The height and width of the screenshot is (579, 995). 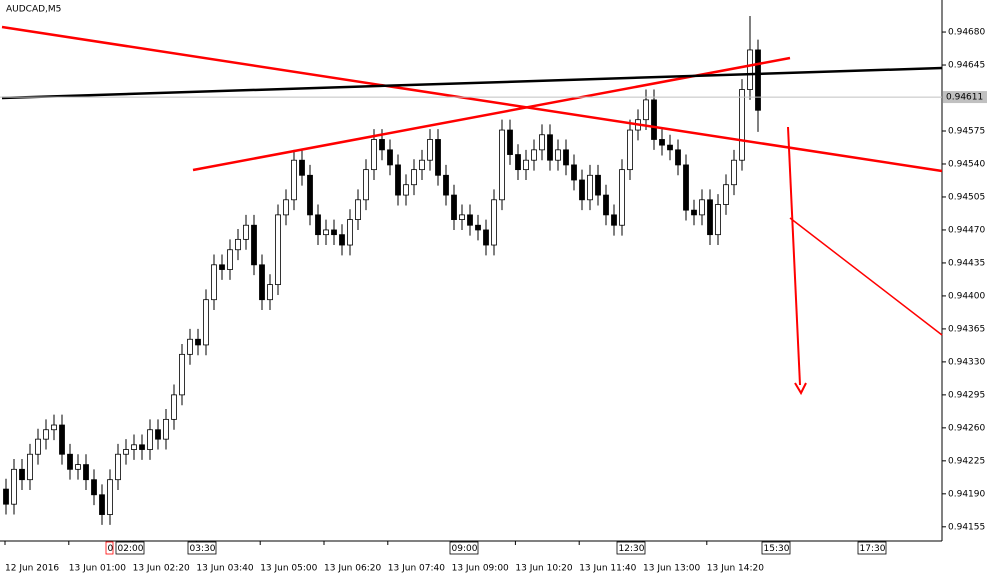 I want to click on y-tick-label: 0.94260, so click(x=966, y=428).